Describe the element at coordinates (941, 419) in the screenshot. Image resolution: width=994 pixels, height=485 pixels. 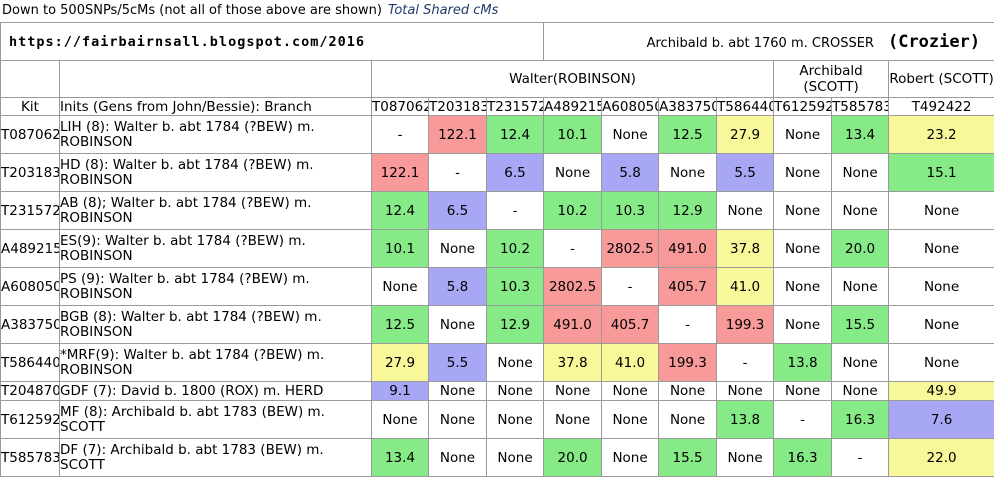
I see `shared-cm-cell: 7.6` at that location.